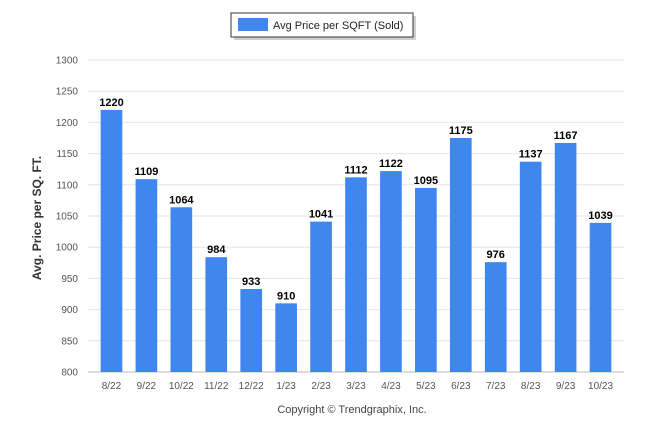  What do you see at coordinates (391, 164) in the screenshot?
I see `data-label: 1122` at bounding box center [391, 164].